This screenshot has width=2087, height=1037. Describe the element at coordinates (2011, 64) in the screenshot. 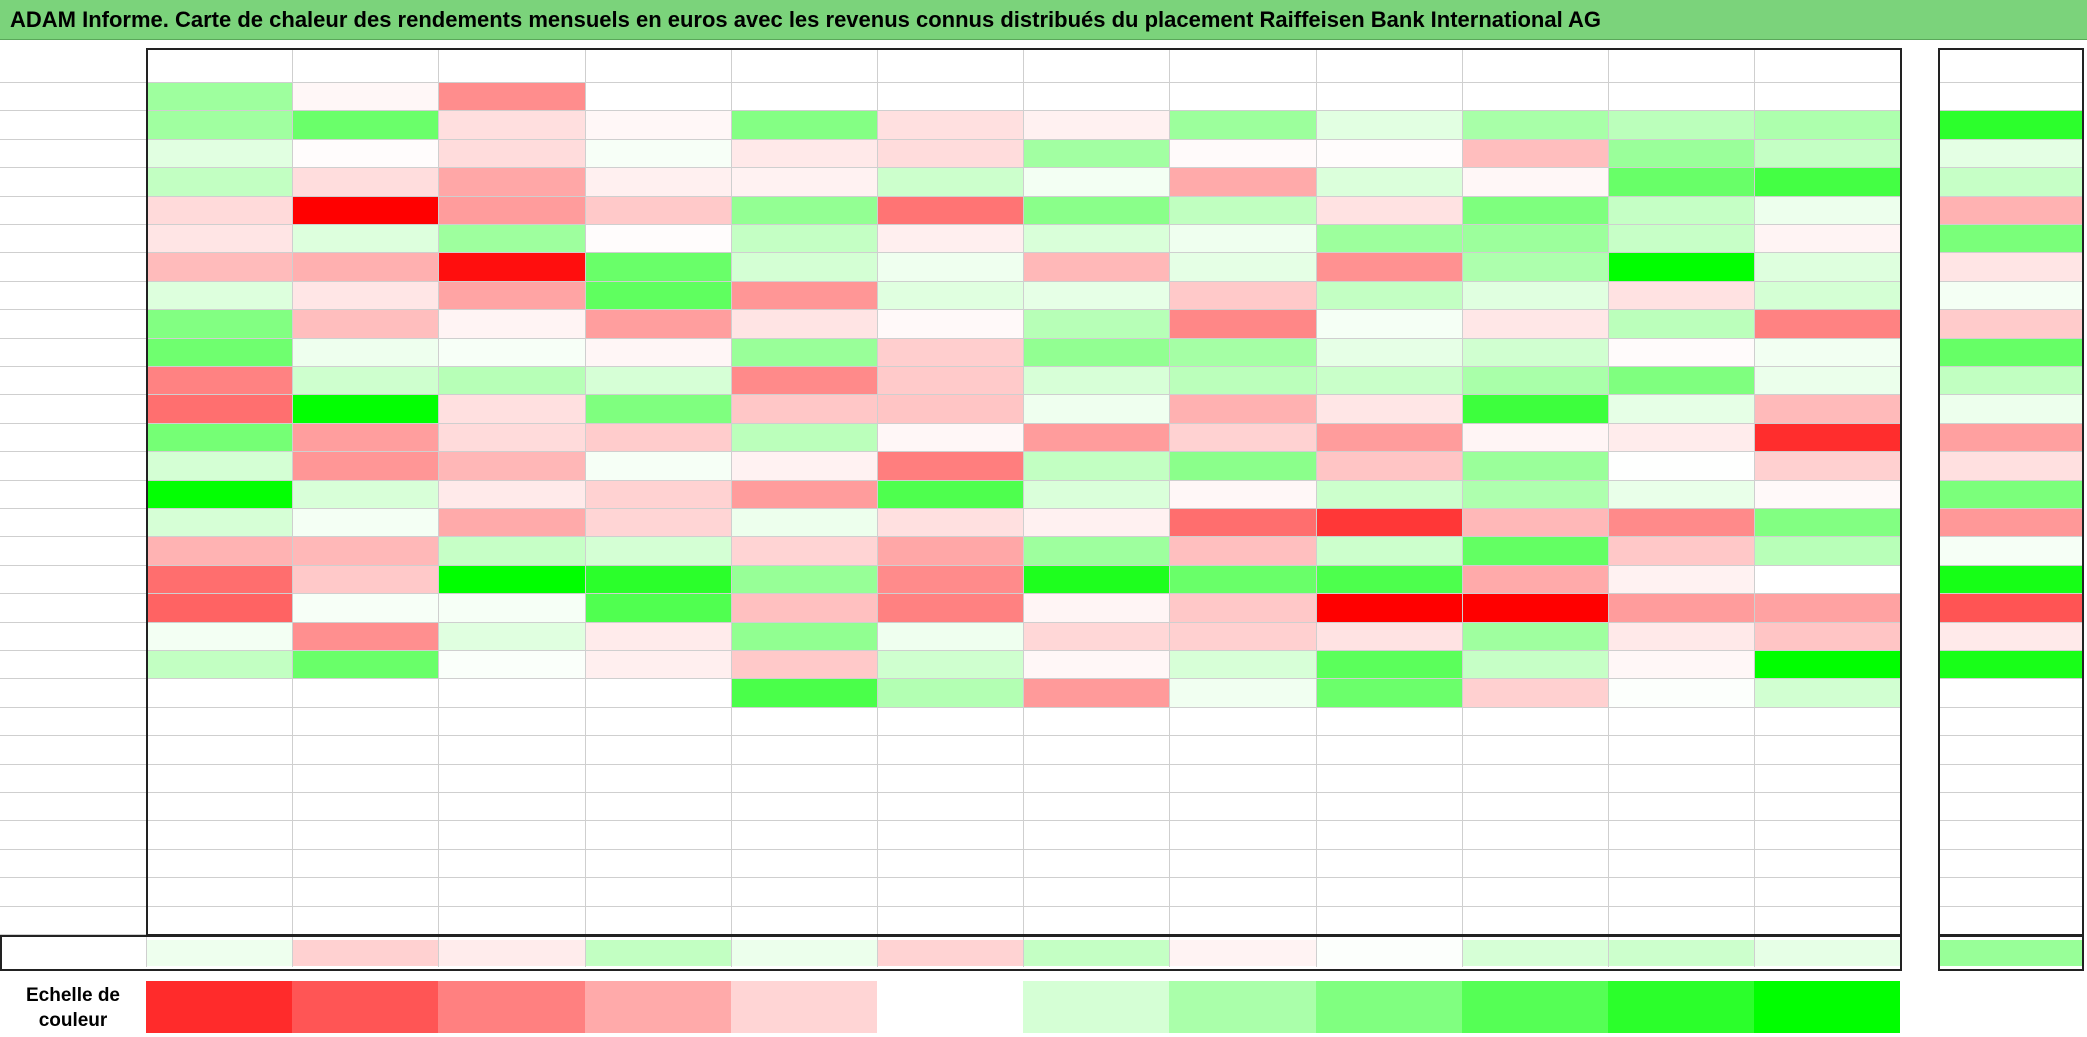

I see `year-header` at that location.